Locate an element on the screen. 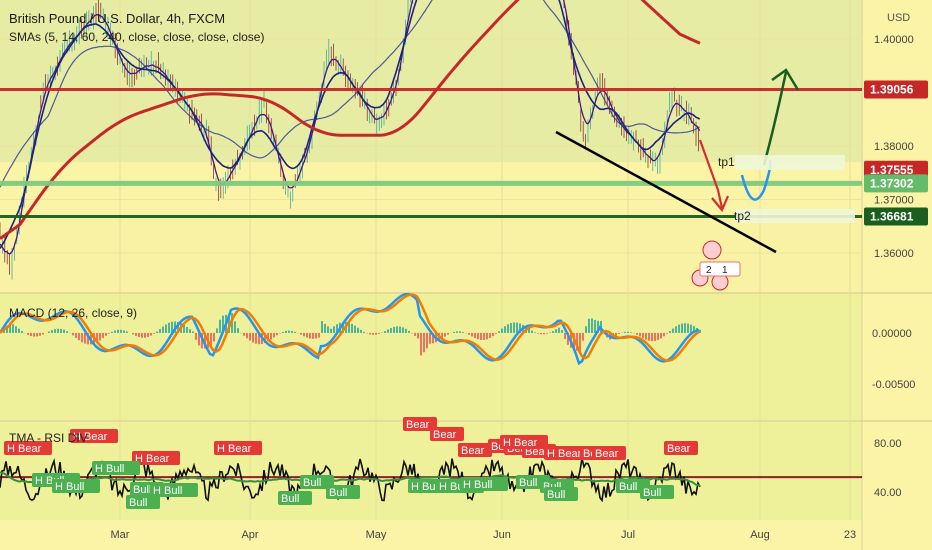 The width and height of the screenshot is (932, 550). tp1-box is located at coordinates (790, 162).